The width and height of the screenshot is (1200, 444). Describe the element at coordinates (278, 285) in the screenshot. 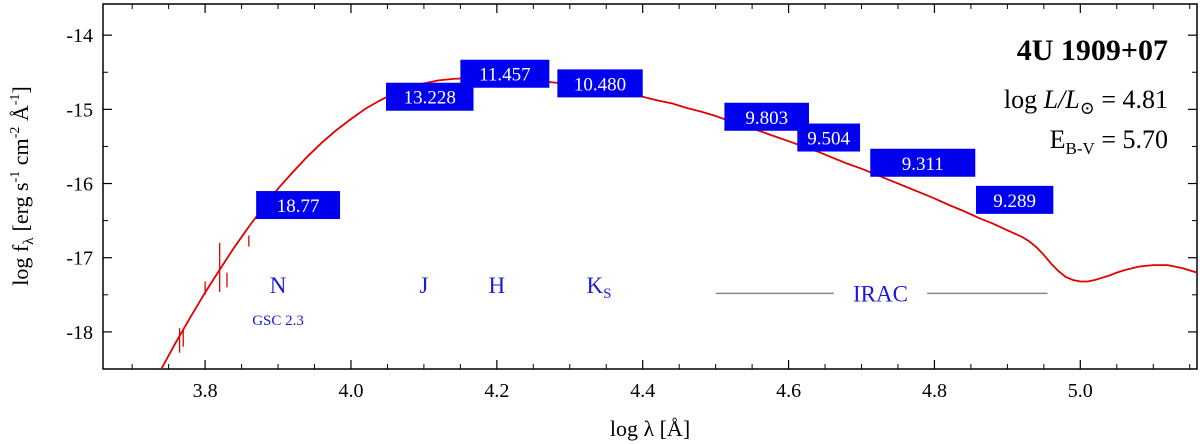

I see `band-label: N` at that location.